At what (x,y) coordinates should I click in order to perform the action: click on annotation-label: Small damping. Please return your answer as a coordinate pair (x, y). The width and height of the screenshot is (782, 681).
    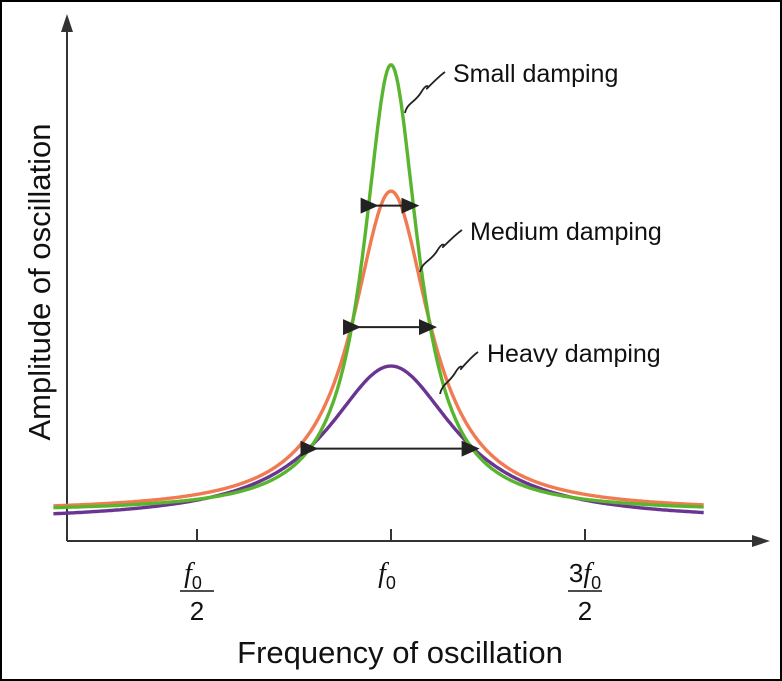
    Looking at the image, I should click on (535, 74).